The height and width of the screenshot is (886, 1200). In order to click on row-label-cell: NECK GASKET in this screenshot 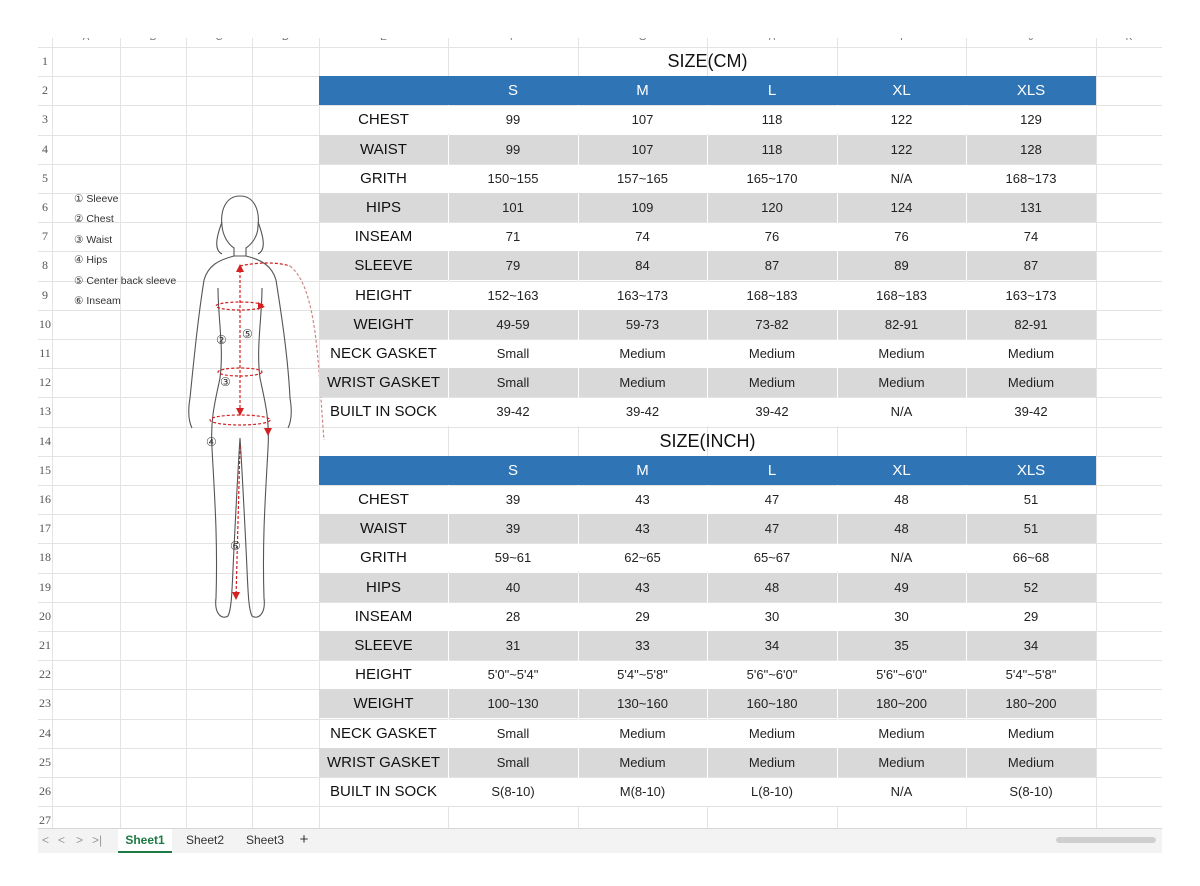, I will do `click(383, 733)`.